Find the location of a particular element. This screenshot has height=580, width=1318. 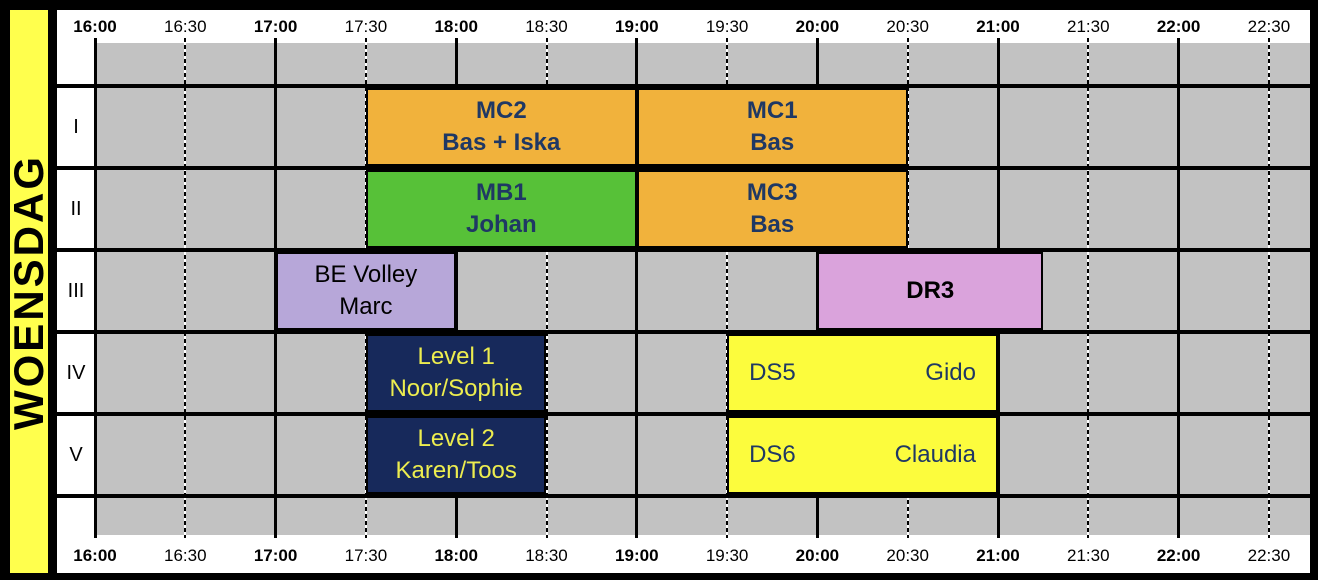

block-trainer-label: Noor/Sophie is located at coordinates (456, 388).